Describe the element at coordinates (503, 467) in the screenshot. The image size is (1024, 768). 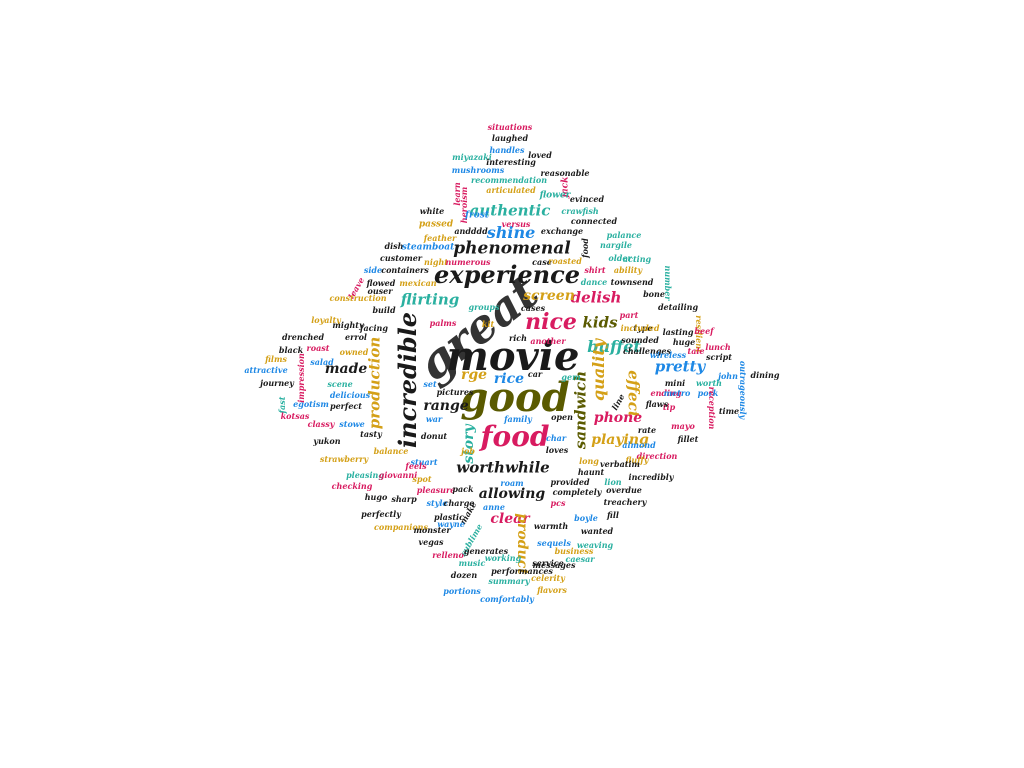
I see `word: worthwhile` at that location.